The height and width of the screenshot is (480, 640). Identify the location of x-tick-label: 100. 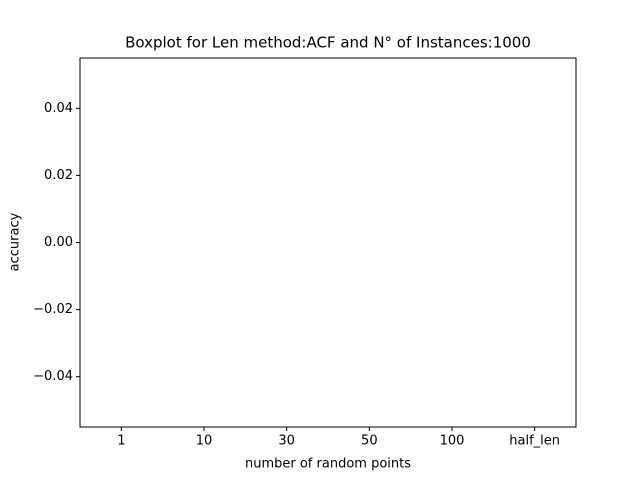
(452, 441).